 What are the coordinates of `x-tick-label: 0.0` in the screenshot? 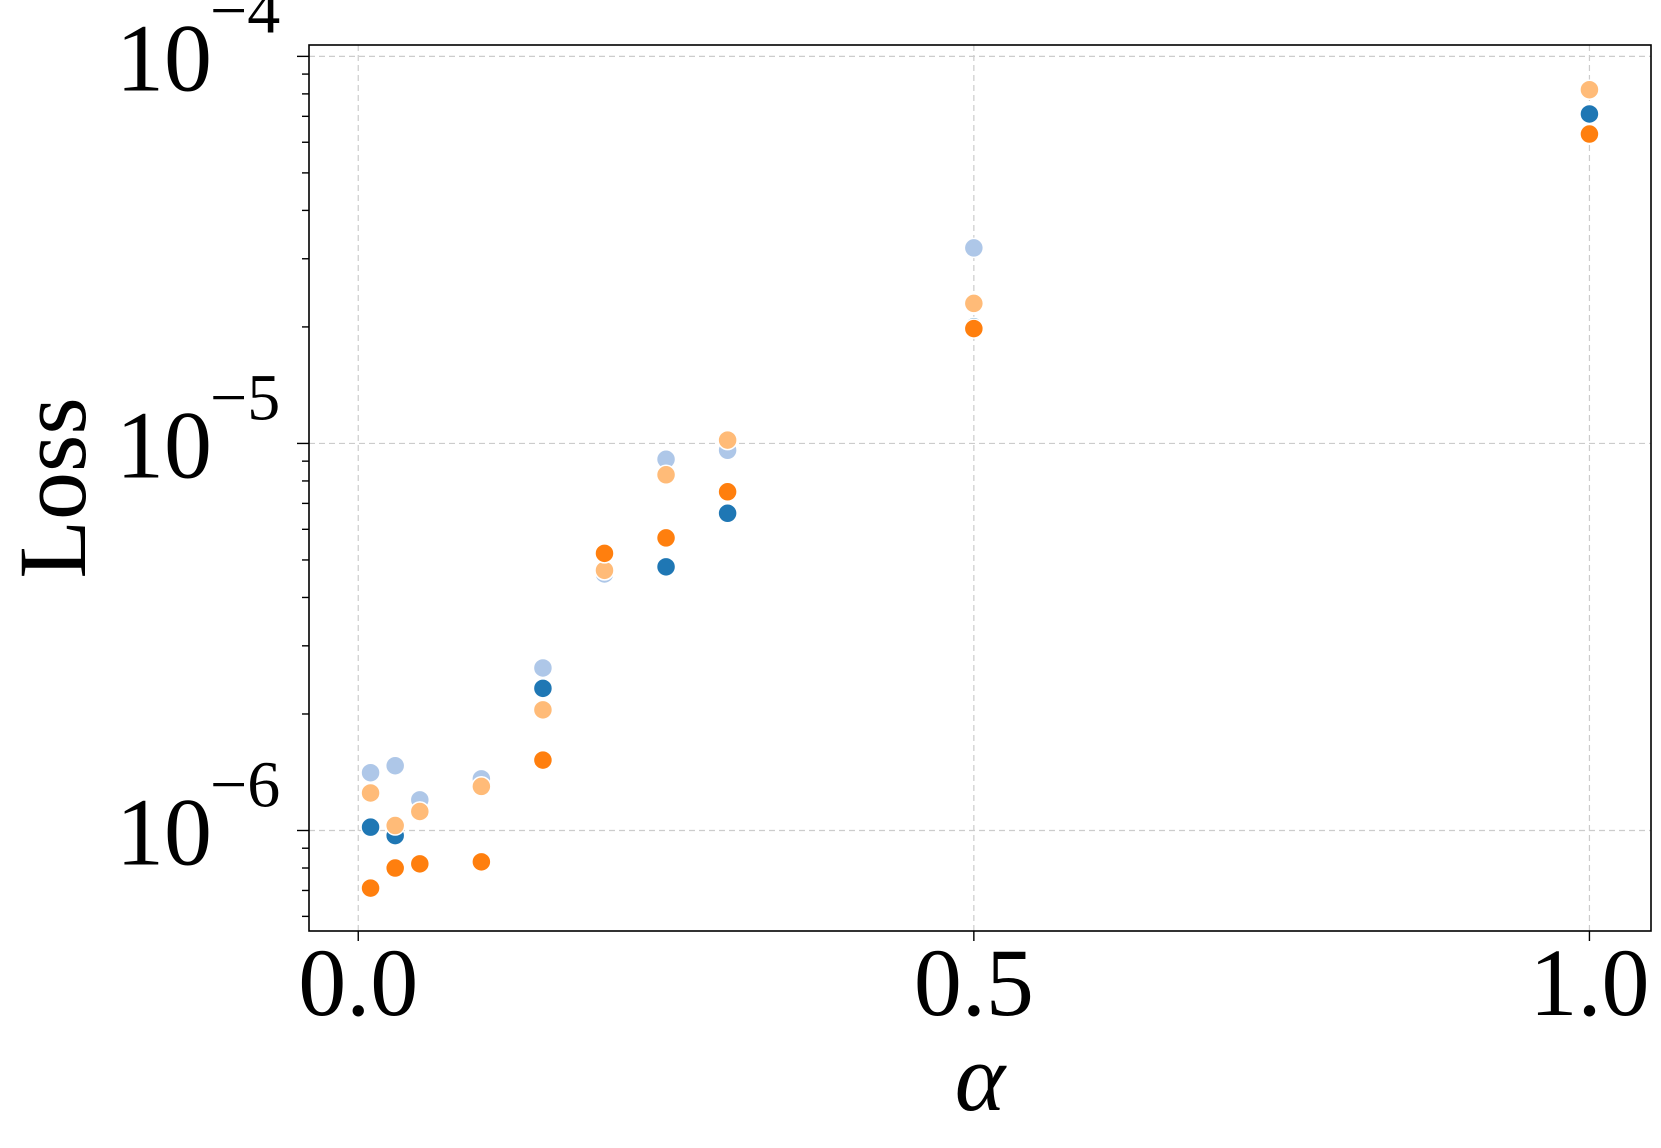 It's located at (358, 982).